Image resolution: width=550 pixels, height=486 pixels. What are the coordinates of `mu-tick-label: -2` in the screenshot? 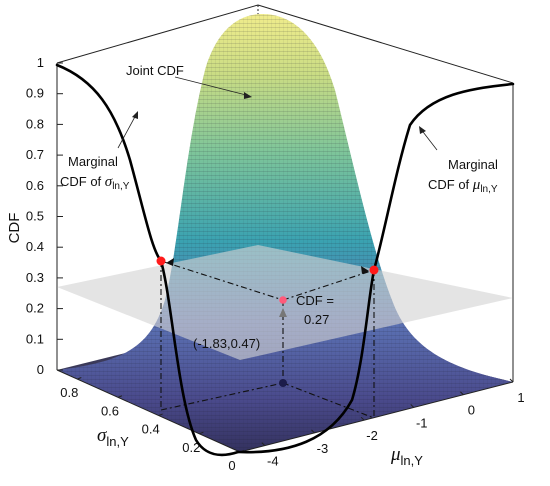 It's located at (372, 435).